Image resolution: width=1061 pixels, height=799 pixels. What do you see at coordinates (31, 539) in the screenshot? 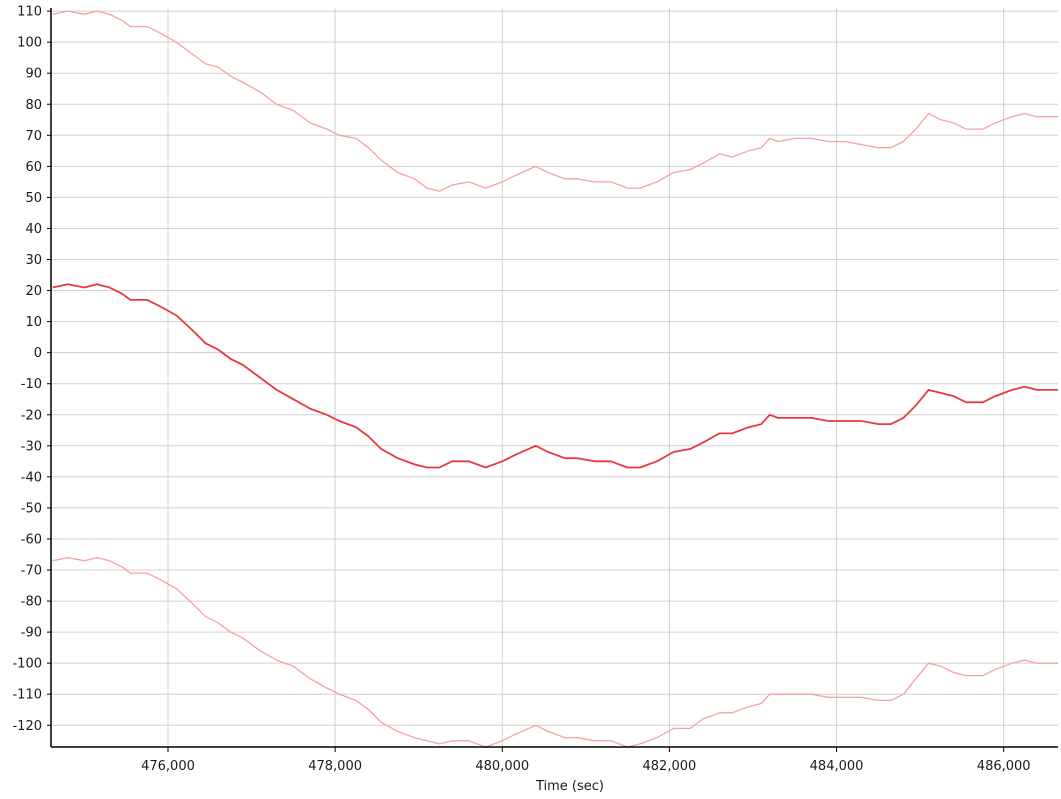
I see `y-tick-label: -60` at bounding box center [31, 539].